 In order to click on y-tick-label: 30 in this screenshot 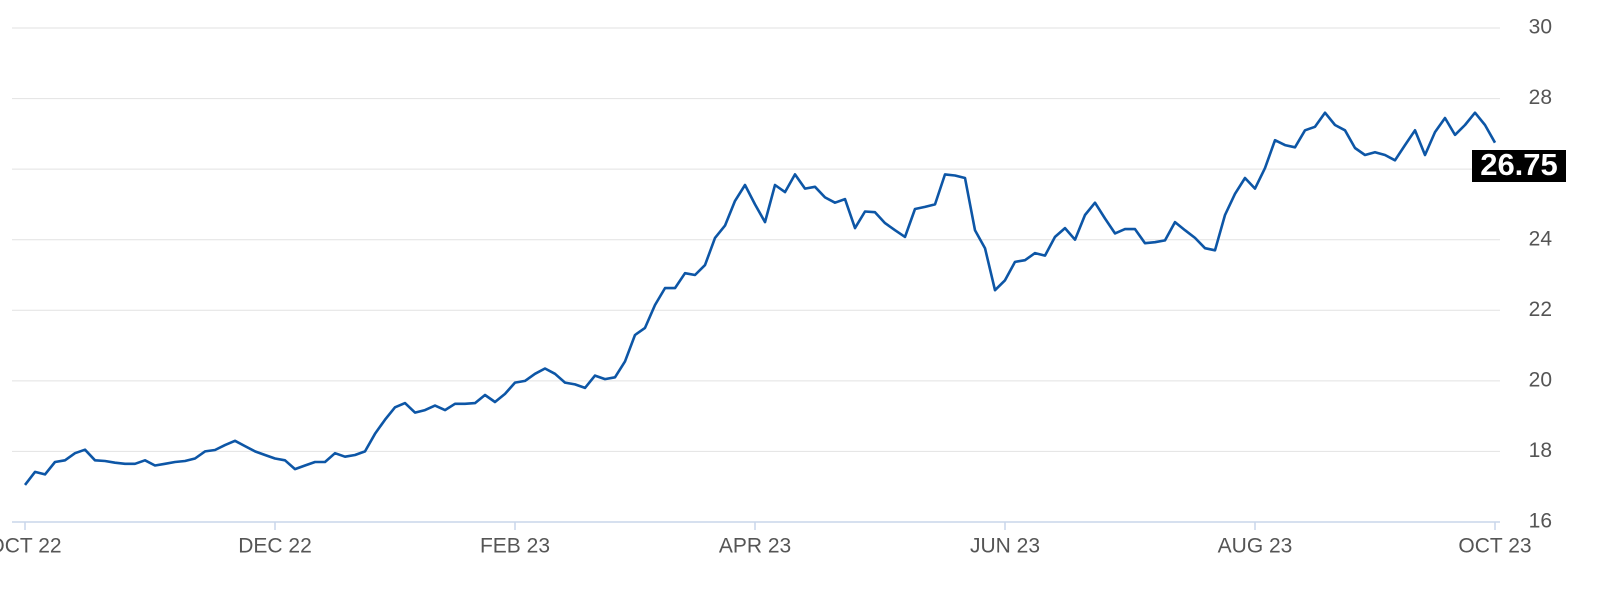, I will do `click(1540, 27)`.